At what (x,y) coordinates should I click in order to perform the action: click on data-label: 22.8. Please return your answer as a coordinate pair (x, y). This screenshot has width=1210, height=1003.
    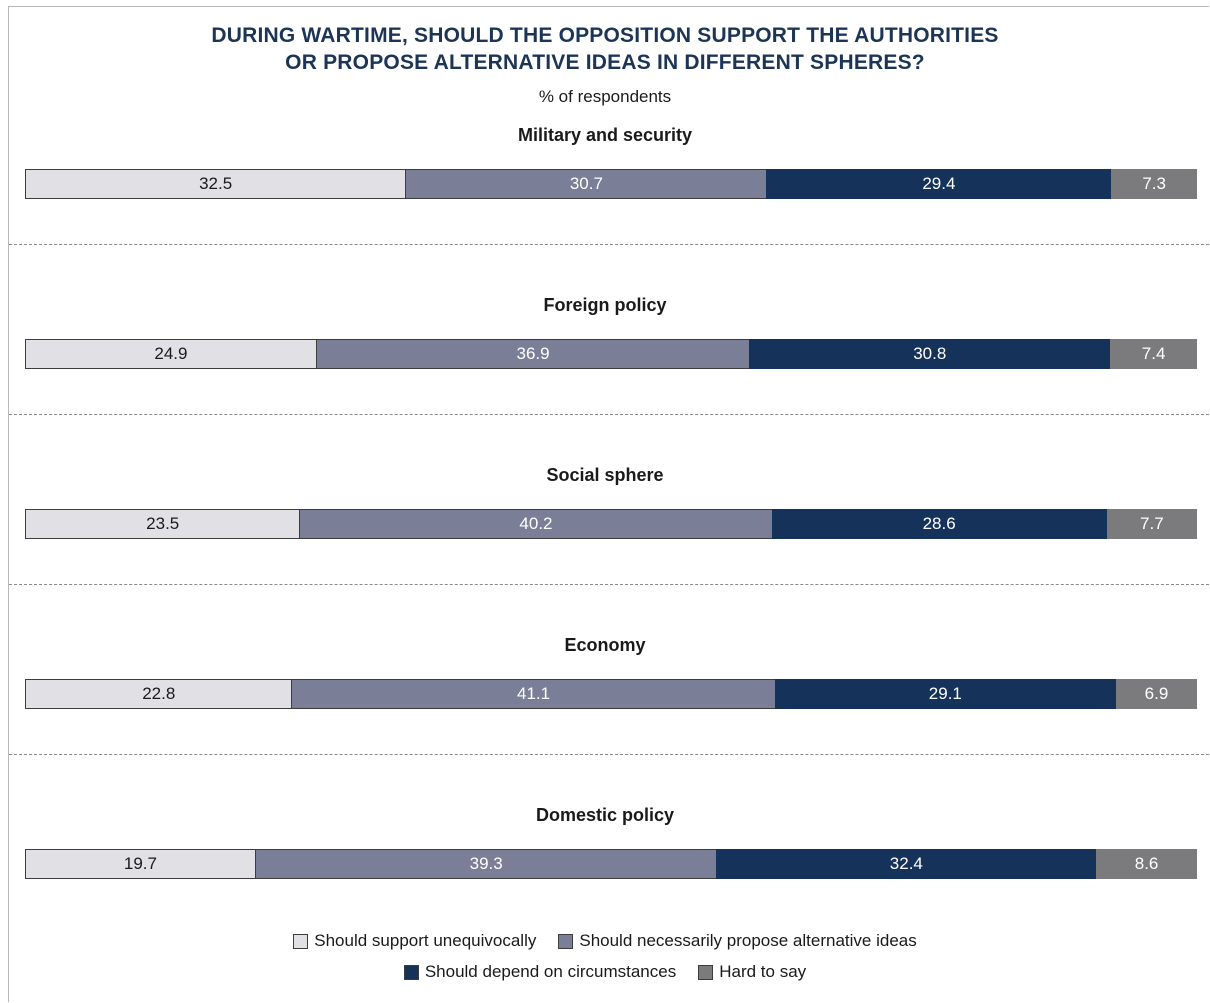
    Looking at the image, I should click on (159, 693).